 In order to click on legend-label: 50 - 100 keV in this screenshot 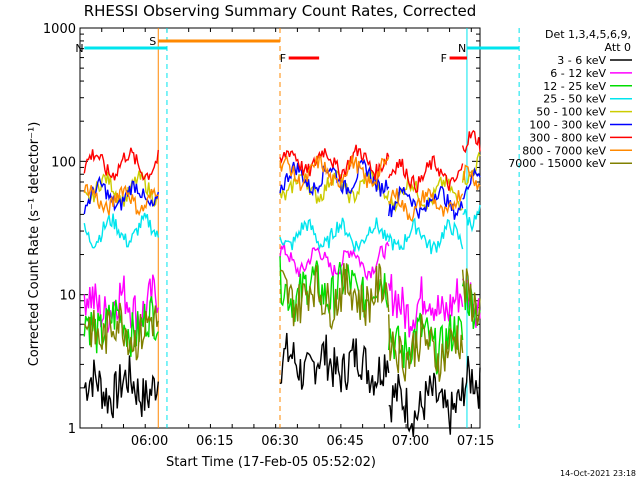, I will do `click(571, 112)`.